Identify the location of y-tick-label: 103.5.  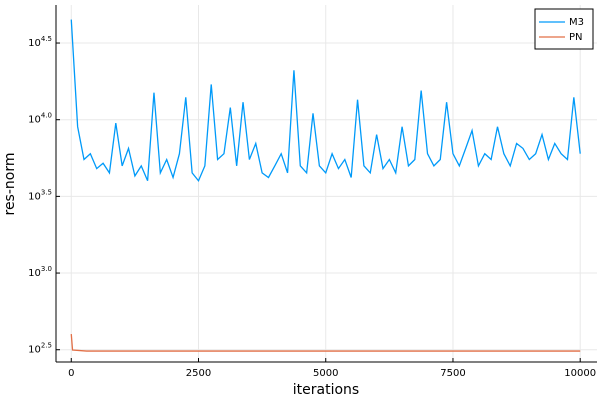
(40, 195).